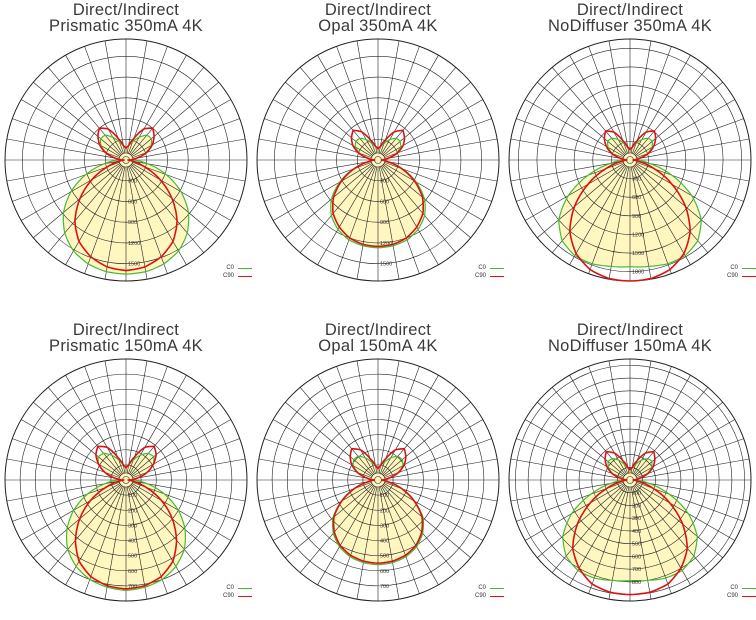  I want to click on tick-label: 500, so click(636, 545).